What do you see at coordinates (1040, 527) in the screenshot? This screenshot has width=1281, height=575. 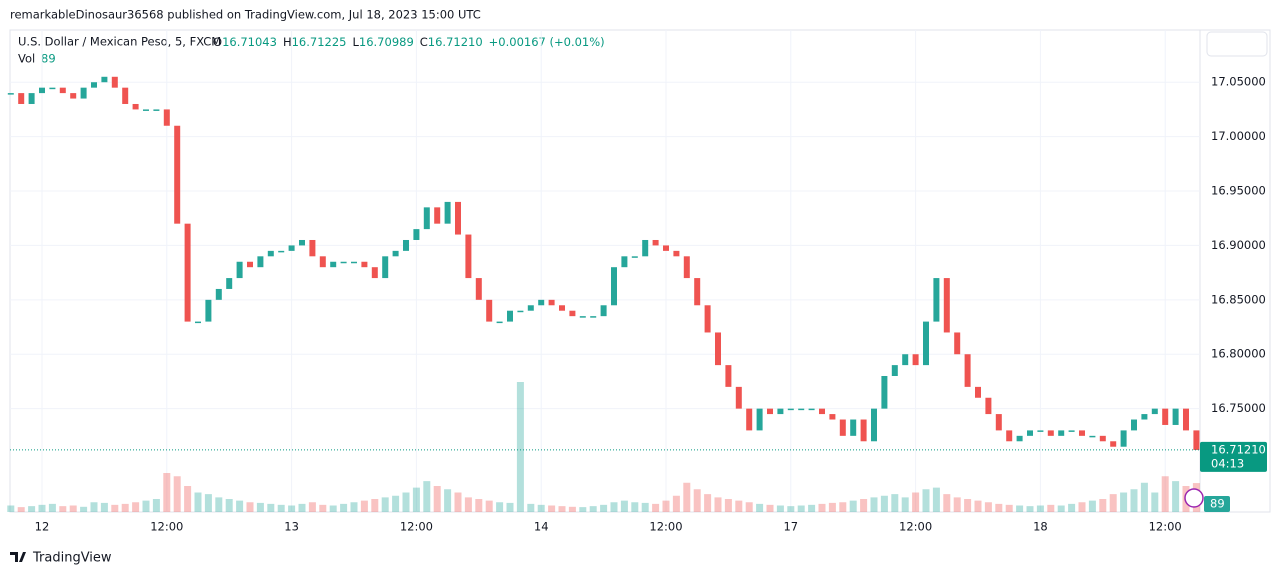 I see `x-tick-label: 18` at bounding box center [1040, 527].